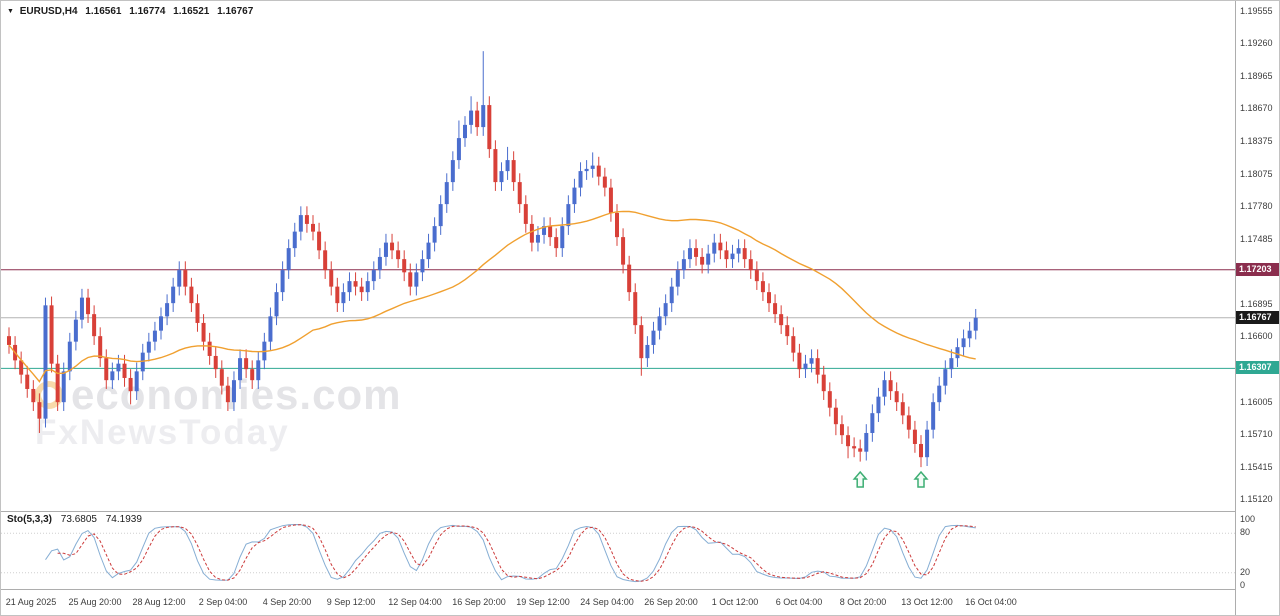 The width and height of the screenshot is (1280, 616). I want to click on time-axis-label: 2 Sep 04:00, so click(223, 602).